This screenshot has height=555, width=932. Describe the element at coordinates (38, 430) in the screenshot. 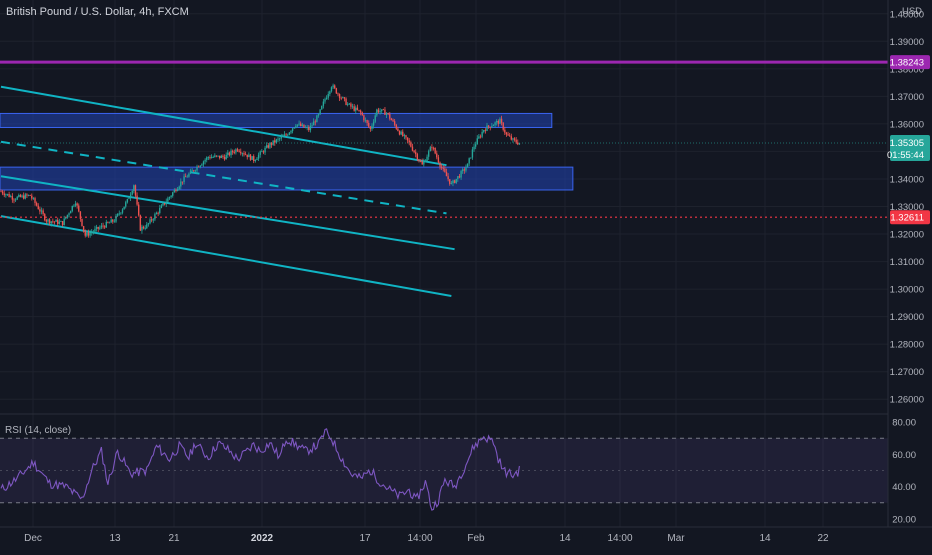

I see `rsi-title: RSI (14, close)` at that location.